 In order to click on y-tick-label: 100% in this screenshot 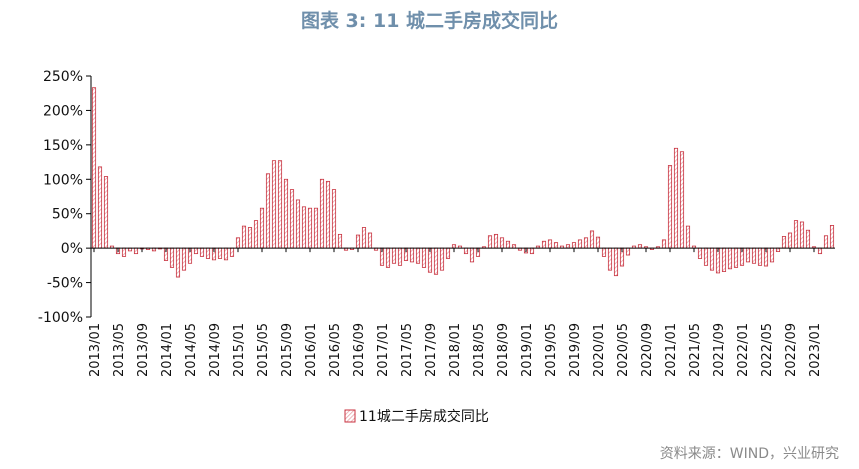, I will do `click(63, 180)`.